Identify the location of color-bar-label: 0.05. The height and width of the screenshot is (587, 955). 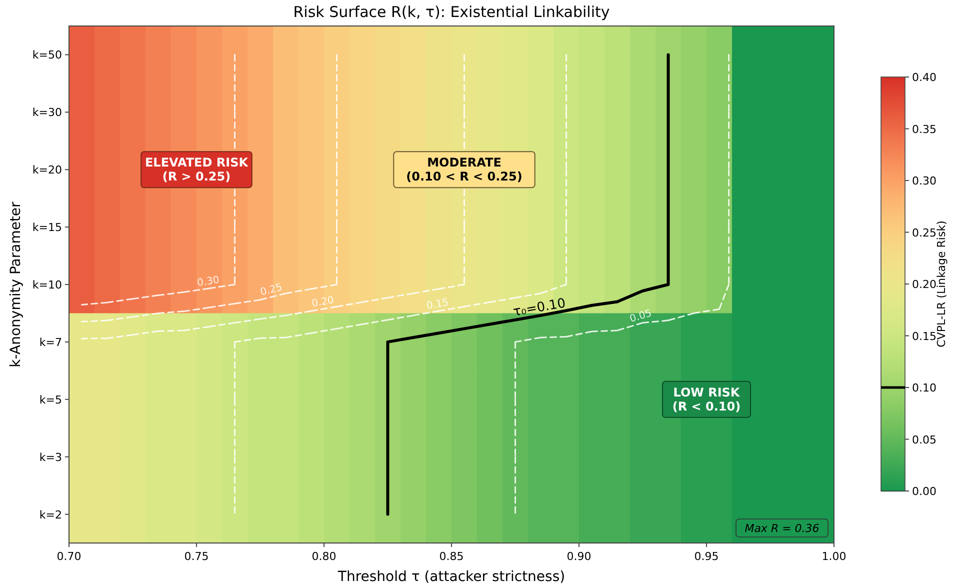
(924, 439).